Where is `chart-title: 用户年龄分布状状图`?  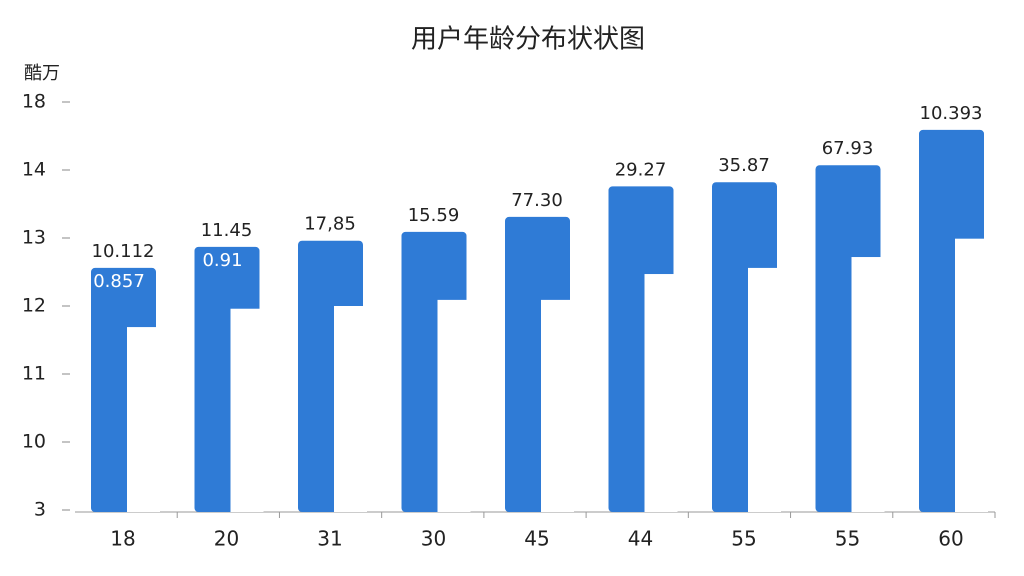 chart-title: 用户年龄分布状状图 is located at coordinates (528, 40).